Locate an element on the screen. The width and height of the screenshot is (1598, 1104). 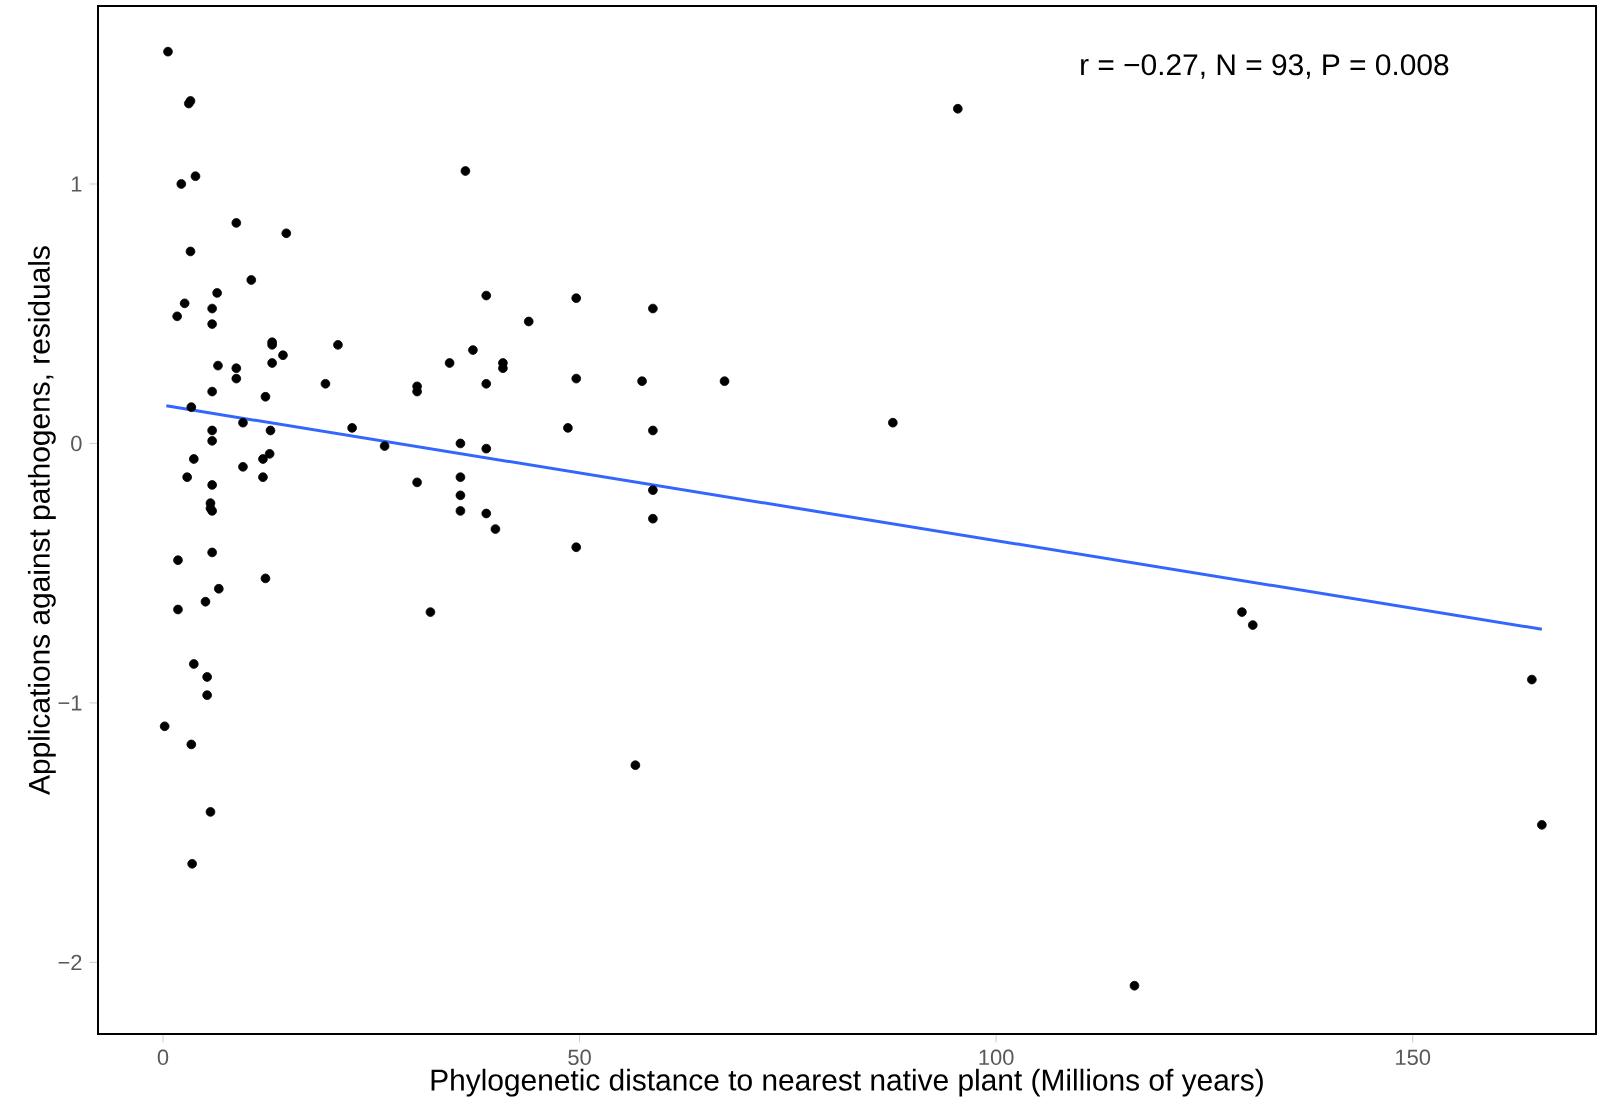
y-tick-label: −2 is located at coordinates (70, 962).